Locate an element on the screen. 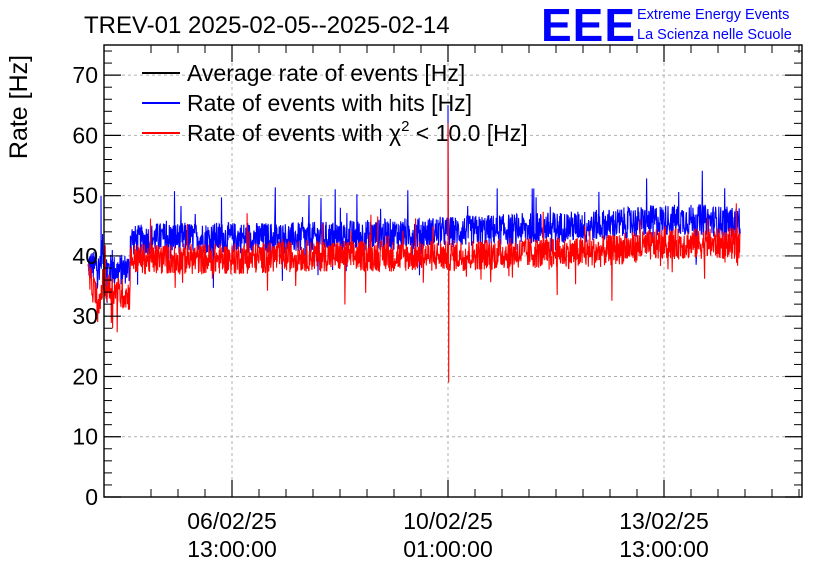 The width and height of the screenshot is (836, 572). y-tick-label: 30 is located at coordinates (85, 316).